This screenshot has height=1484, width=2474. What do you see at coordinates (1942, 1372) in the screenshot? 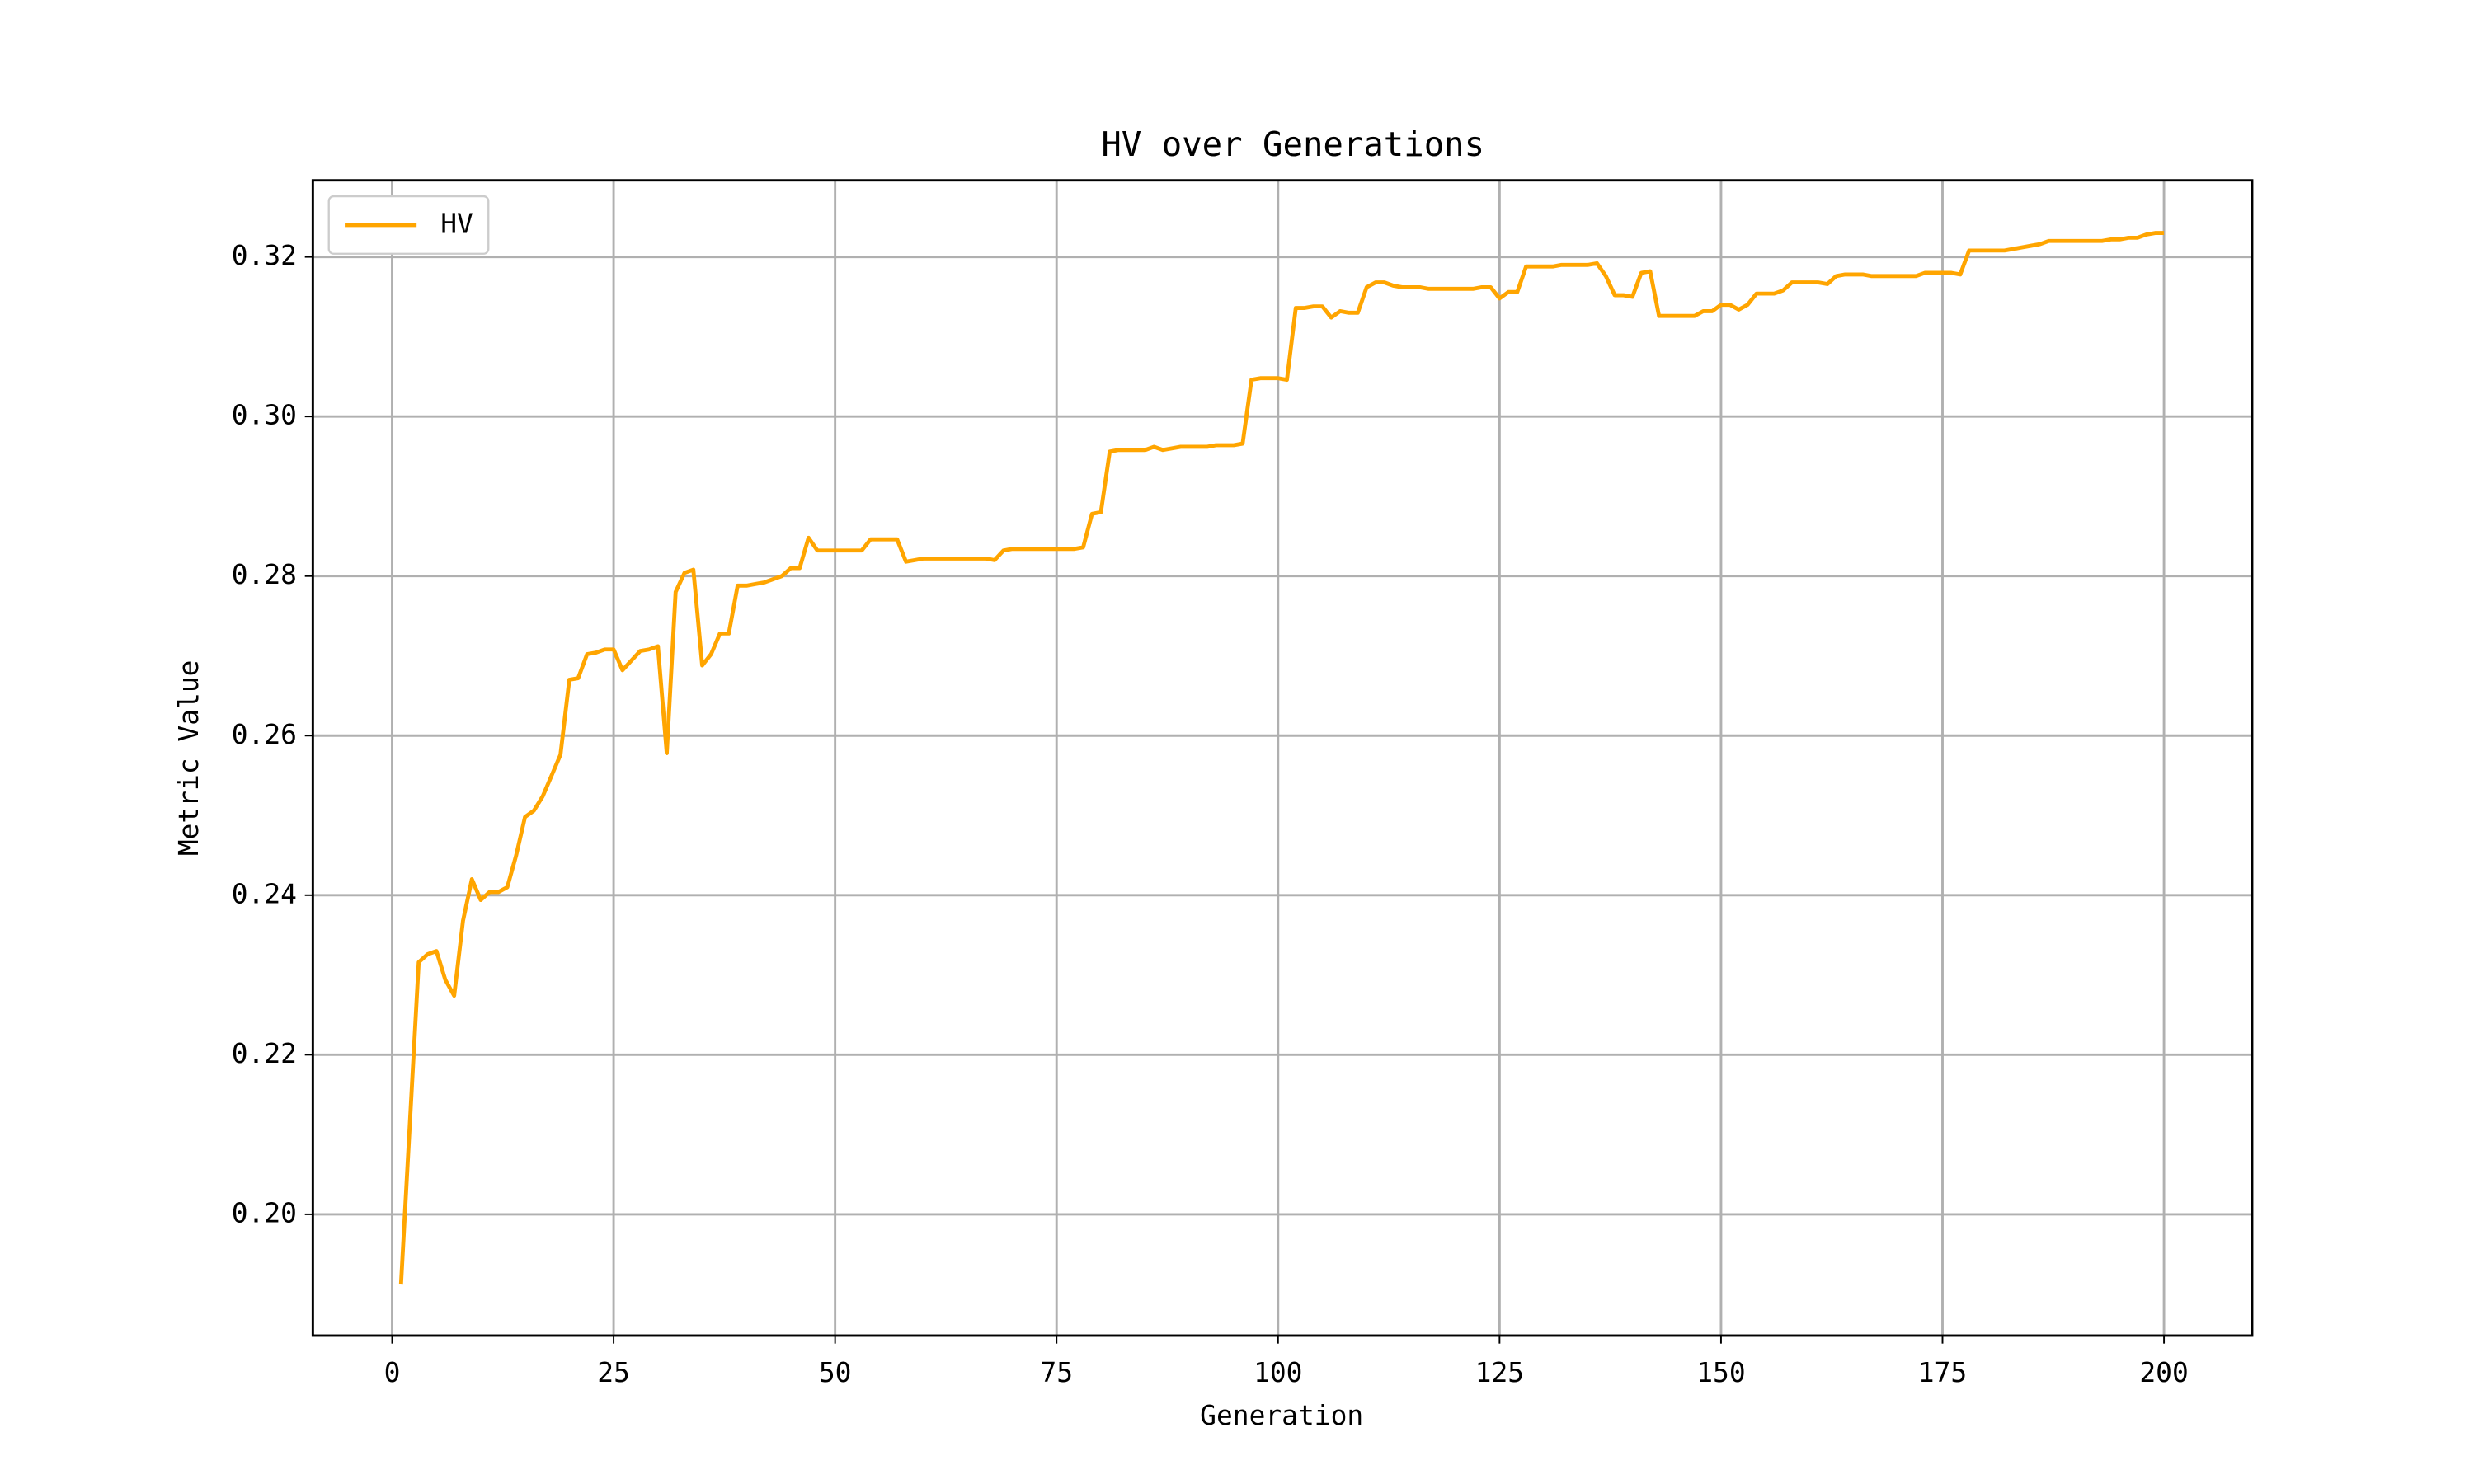
I see `x-tick-label: 175` at bounding box center [1942, 1372].